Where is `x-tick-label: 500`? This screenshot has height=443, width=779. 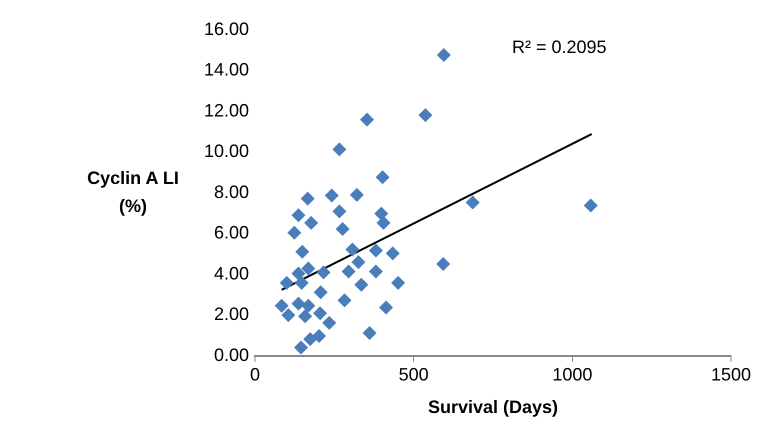
x-tick-label: 500 is located at coordinates (413, 374).